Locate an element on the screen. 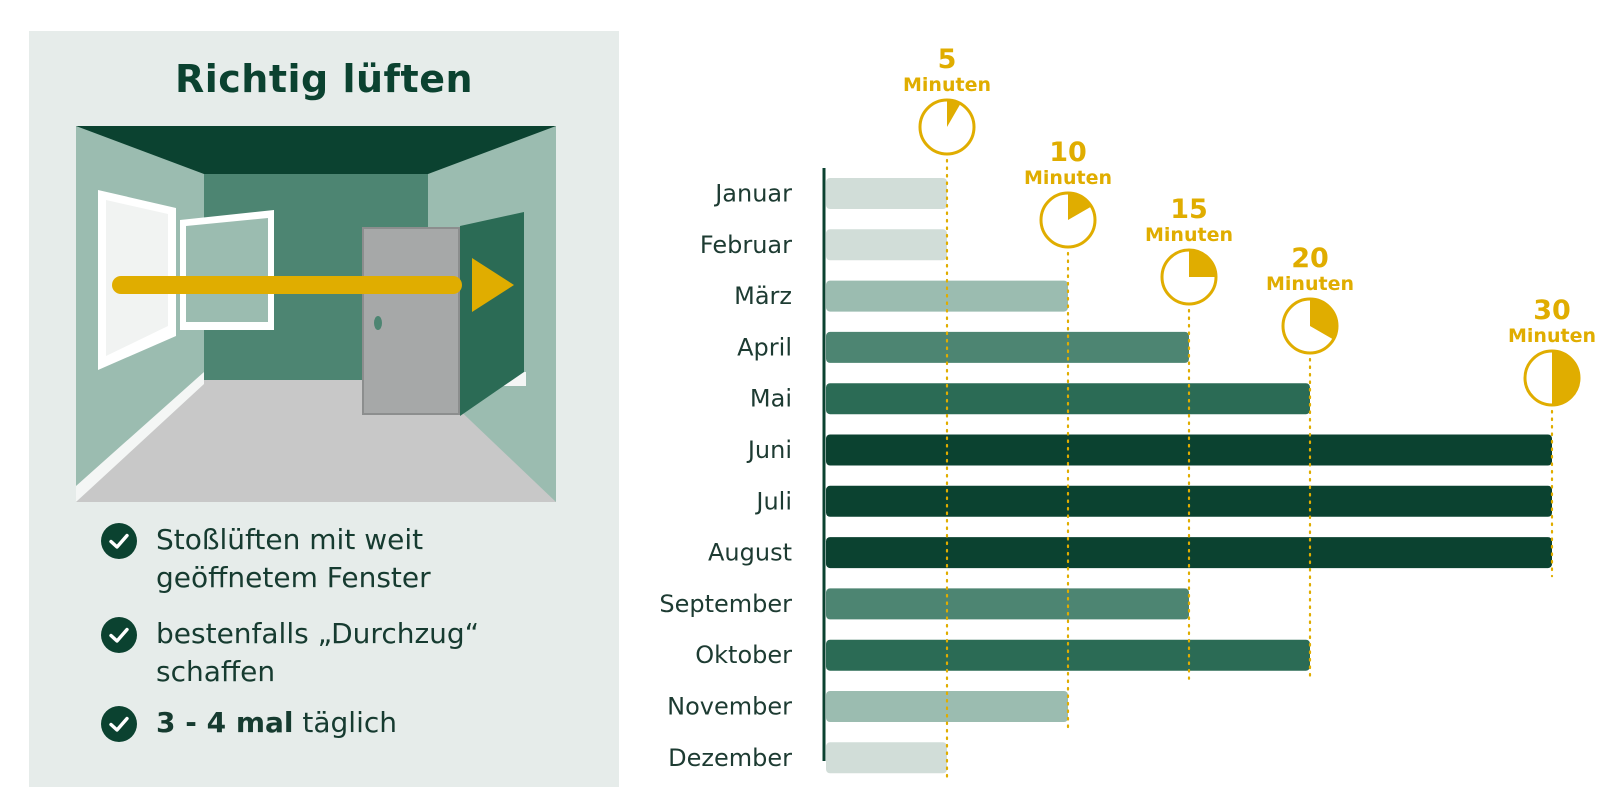 Image resolution: width=1608 pixels, height=806 pixels. month-label-märz: März is located at coordinates (763, 296).